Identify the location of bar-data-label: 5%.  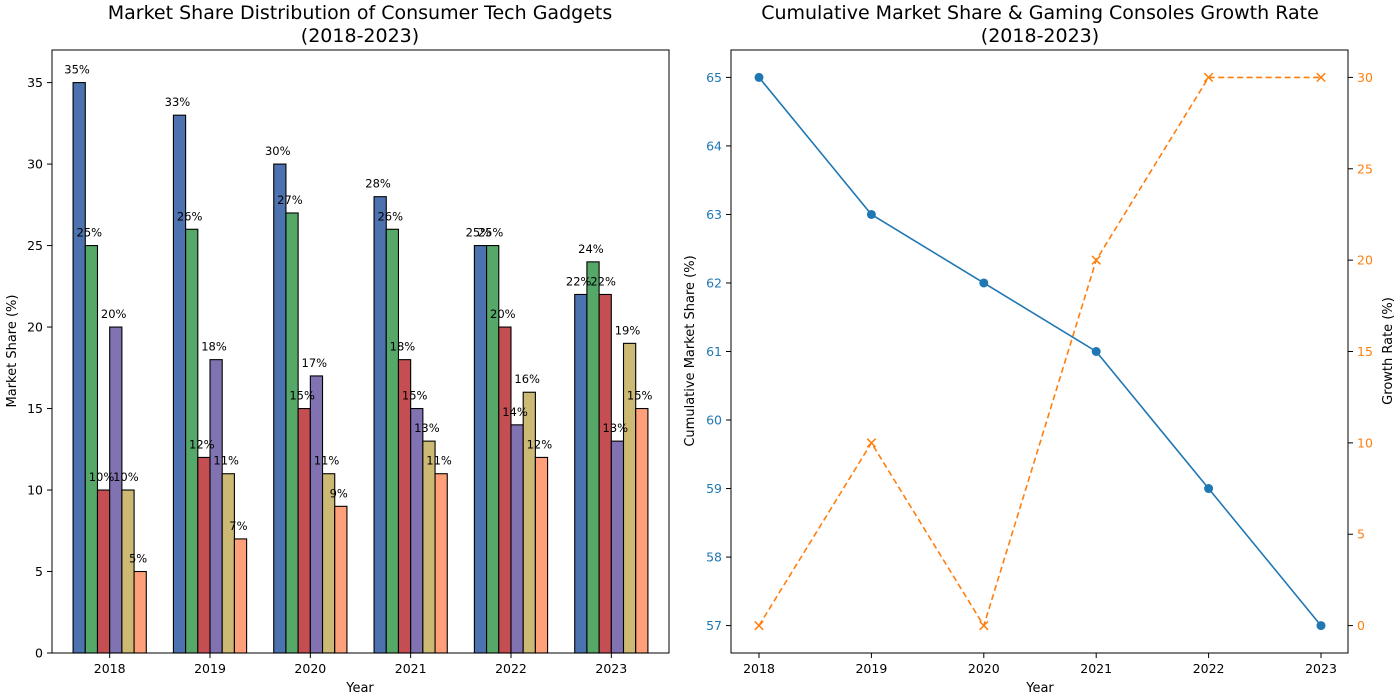
(138, 559).